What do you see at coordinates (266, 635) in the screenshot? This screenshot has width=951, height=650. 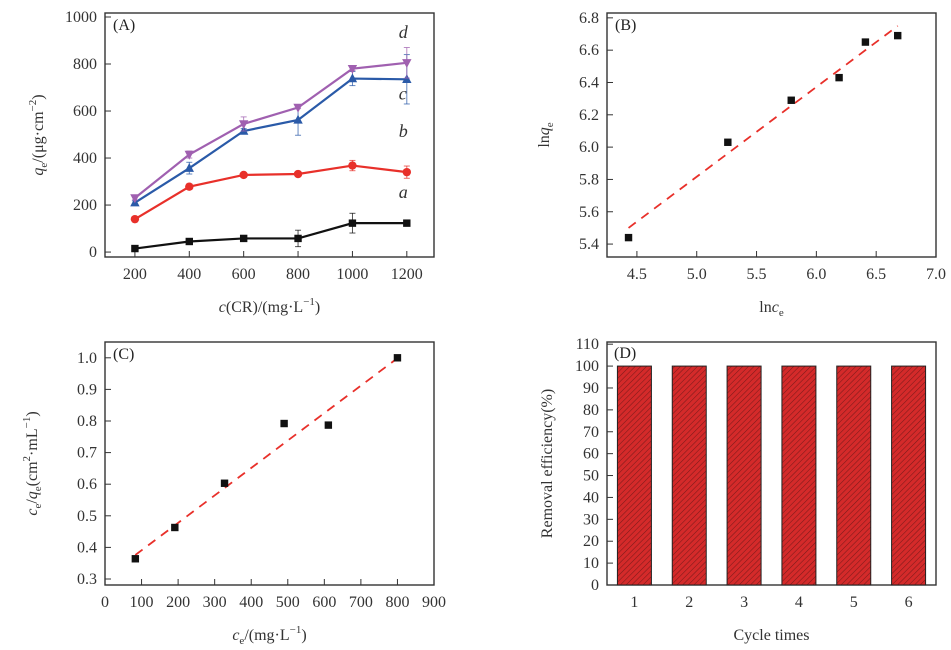 I see `x-axis-title-part: /(mg·L` at bounding box center [266, 635].